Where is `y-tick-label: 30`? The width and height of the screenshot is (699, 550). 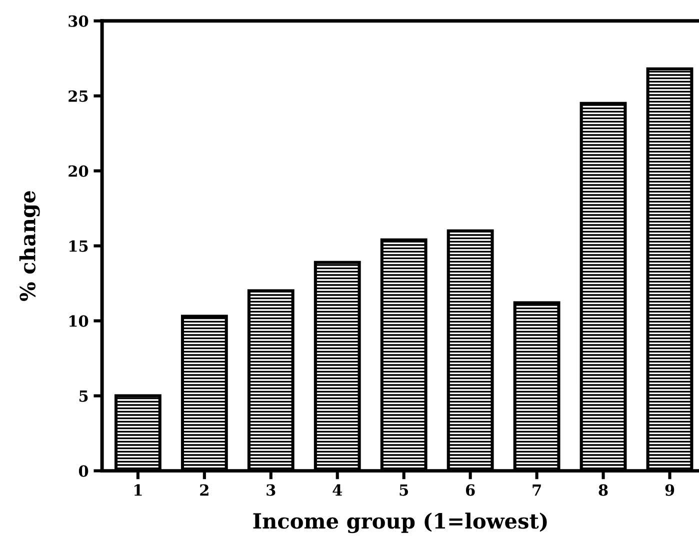
y-tick-label: 30 is located at coordinates (78, 21).